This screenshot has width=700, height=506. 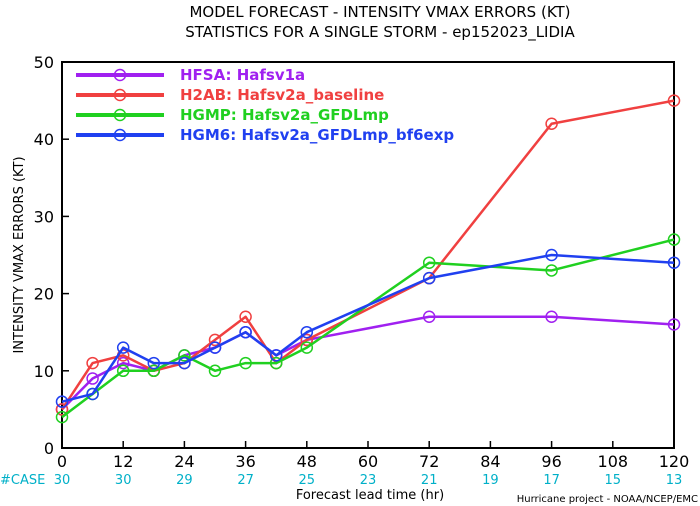 I want to click on x-tick-label: 12, so click(x=123, y=461).